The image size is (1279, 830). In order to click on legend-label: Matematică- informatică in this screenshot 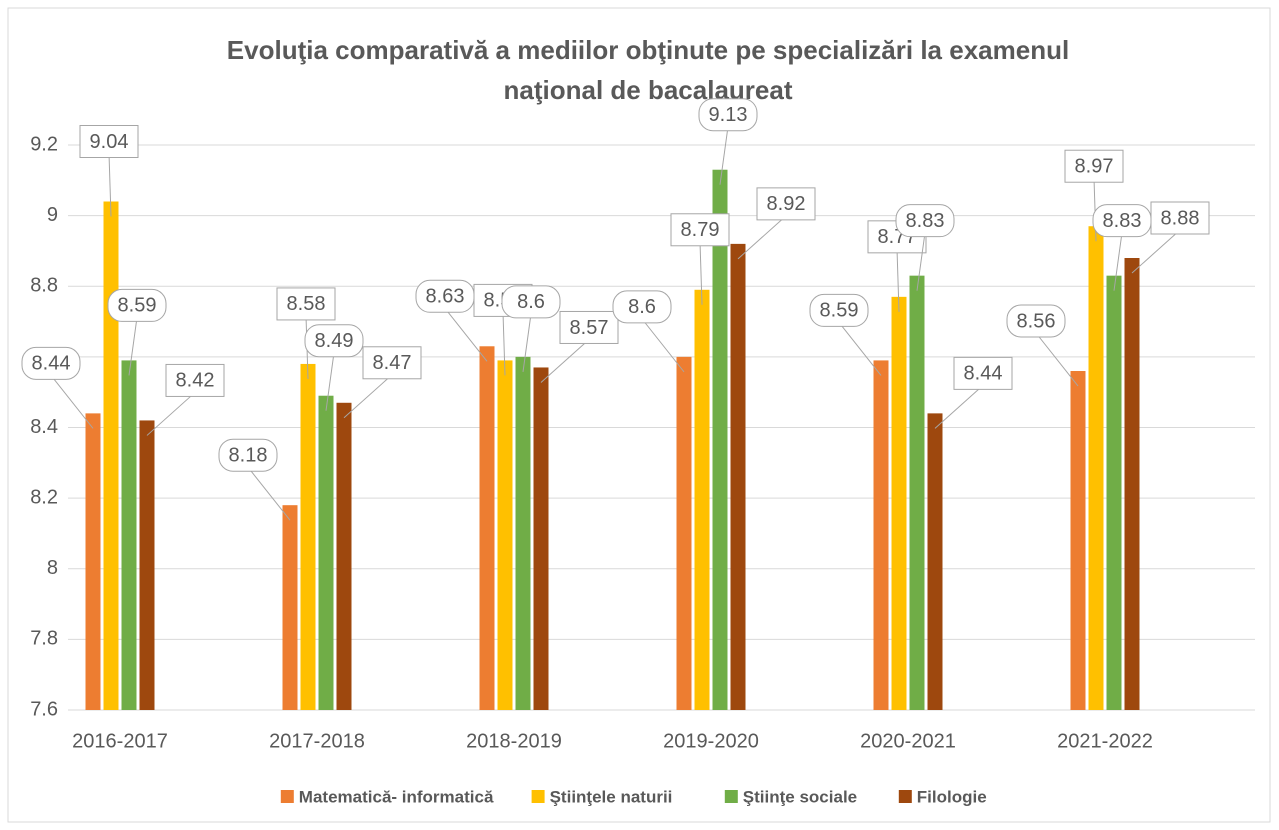, I will do `click(396, 796)`.